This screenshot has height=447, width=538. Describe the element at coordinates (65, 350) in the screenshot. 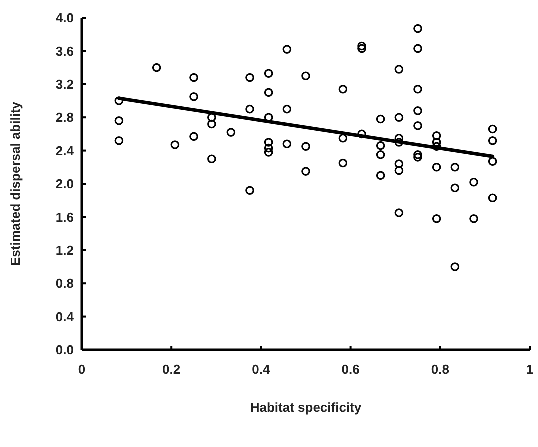

I see `y-tick-label: 0.0` at that location.